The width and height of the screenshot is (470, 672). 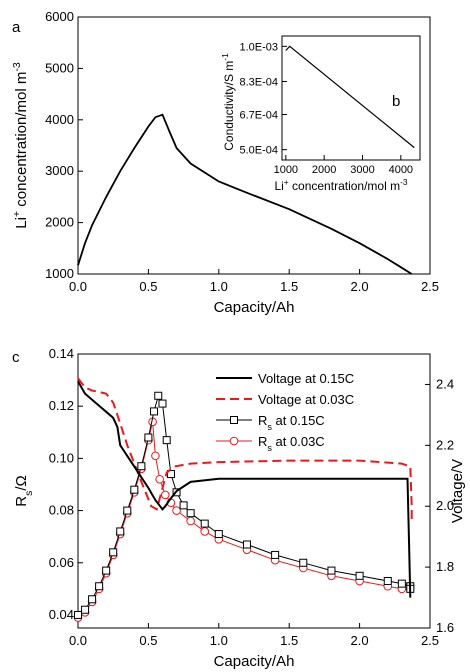 What do you see at coordinates (396, 101) in the screenshot?
I see `panel-b-label: b` at bounding box center [396, 101].